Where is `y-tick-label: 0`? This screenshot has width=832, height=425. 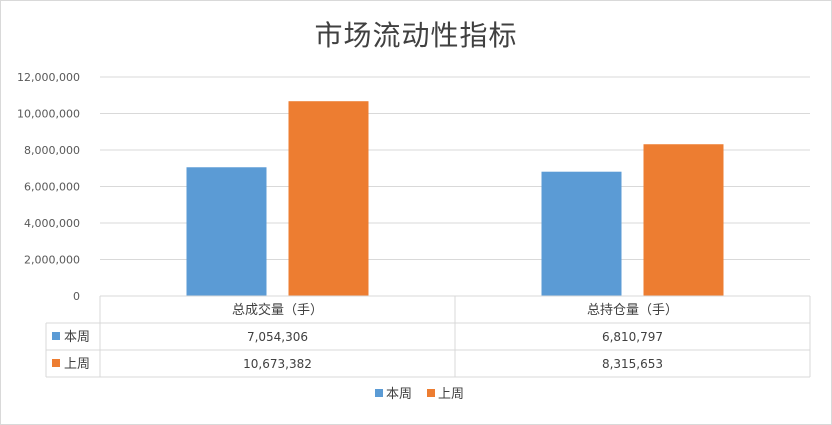
y-tick-label: 0 is located at coordinates (76, 296).